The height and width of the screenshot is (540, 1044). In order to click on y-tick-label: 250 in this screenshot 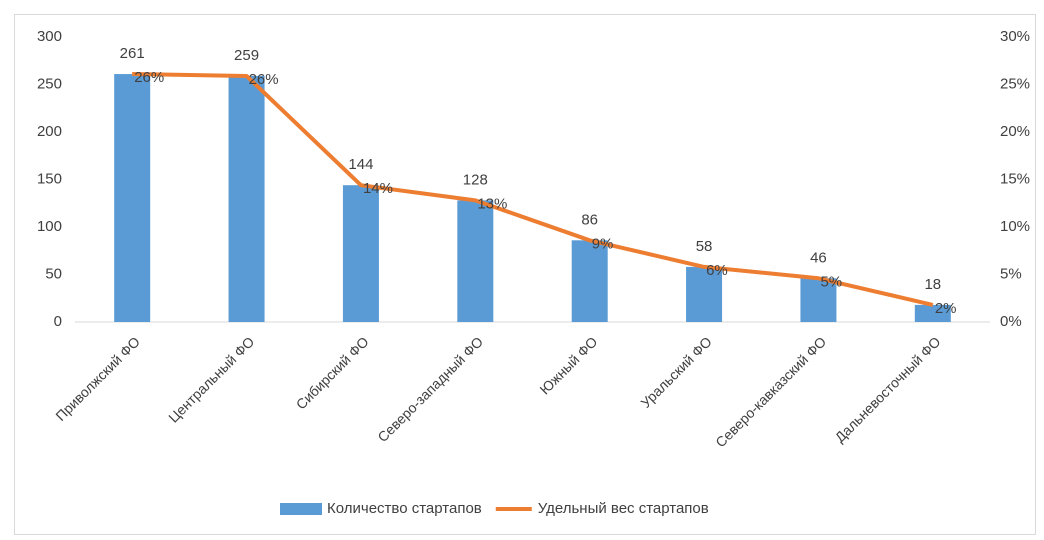, I will do `click(49, 83)`.